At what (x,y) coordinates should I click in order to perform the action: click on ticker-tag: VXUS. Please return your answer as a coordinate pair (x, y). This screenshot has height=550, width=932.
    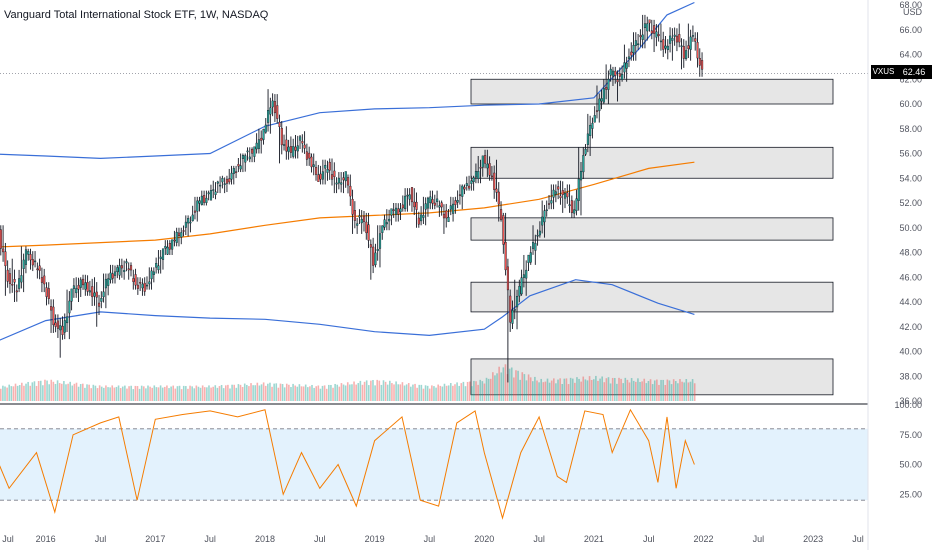
    Looking at the image, I should click on (883, 72).